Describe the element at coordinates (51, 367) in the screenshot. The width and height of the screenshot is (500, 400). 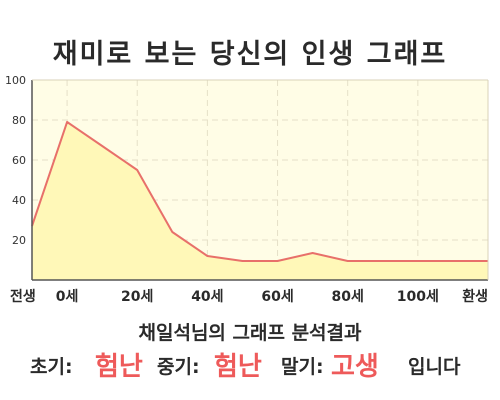
I see `stage-early-label: 초기:` at that location.